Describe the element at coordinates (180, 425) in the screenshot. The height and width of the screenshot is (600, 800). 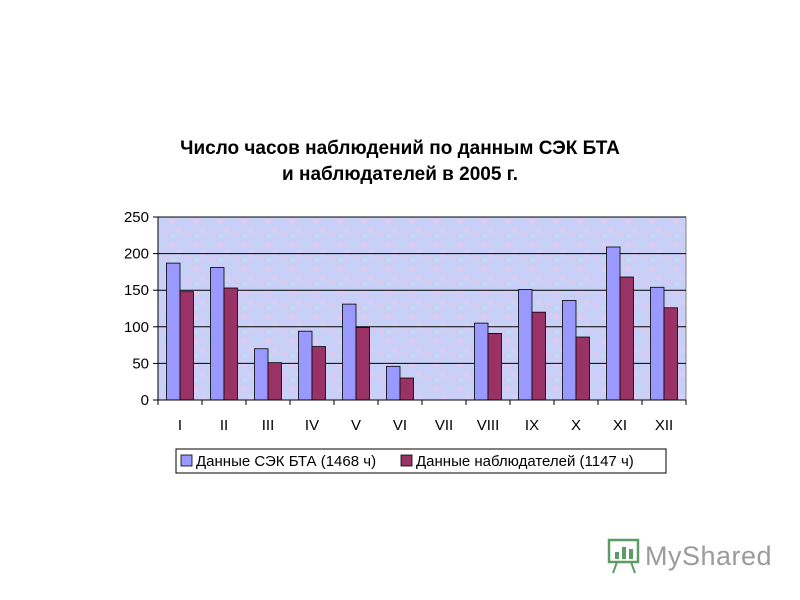
I see `x-tick-label: I` at that location.